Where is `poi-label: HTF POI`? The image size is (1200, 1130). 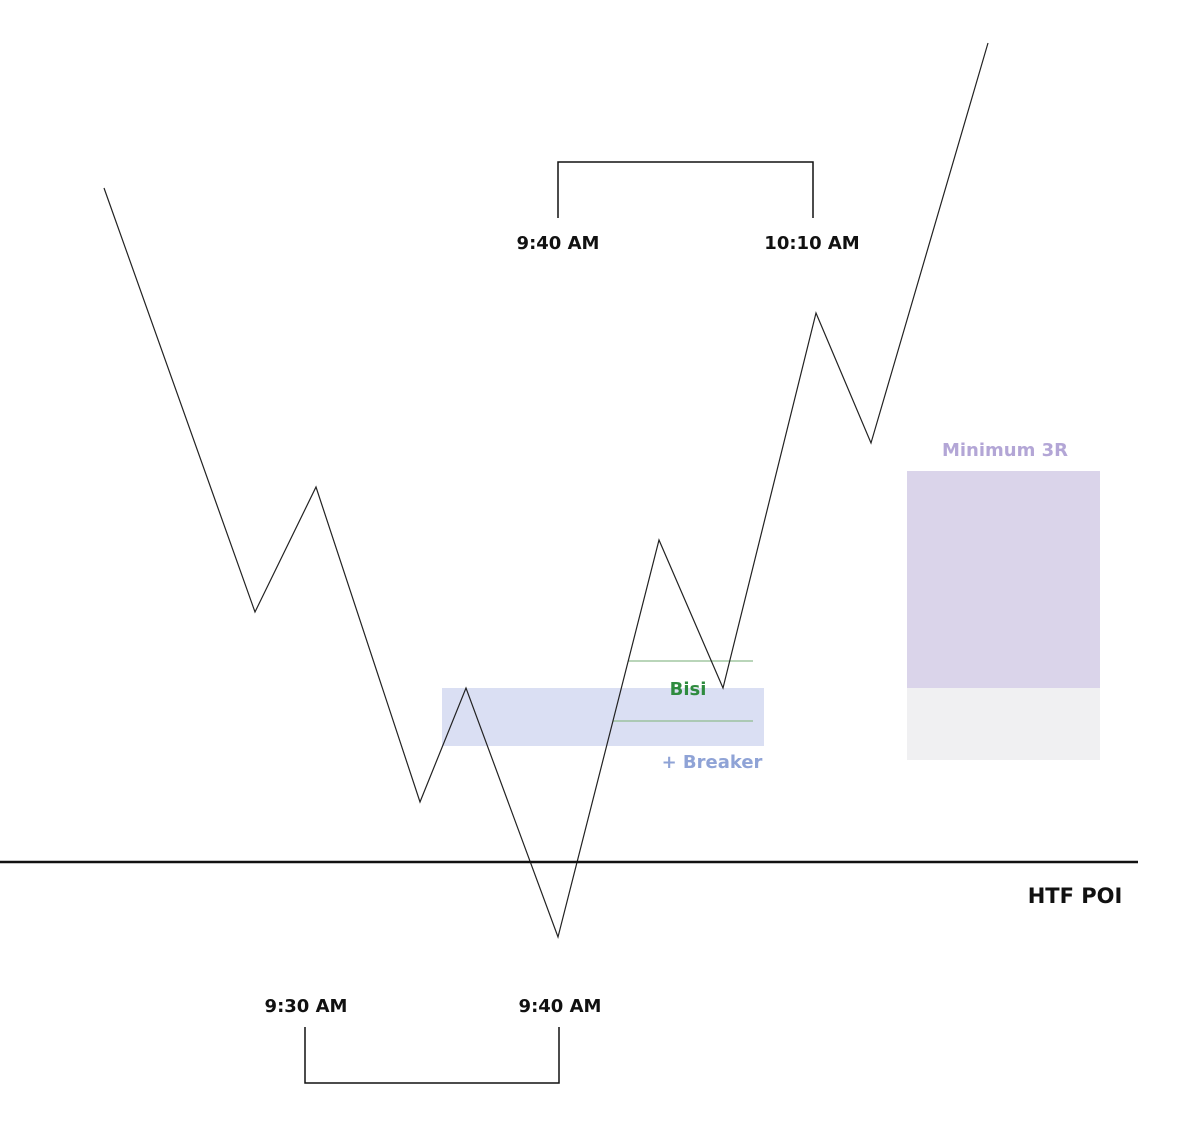 poi-label: HTF POI is located at coordinates (1075, 896).